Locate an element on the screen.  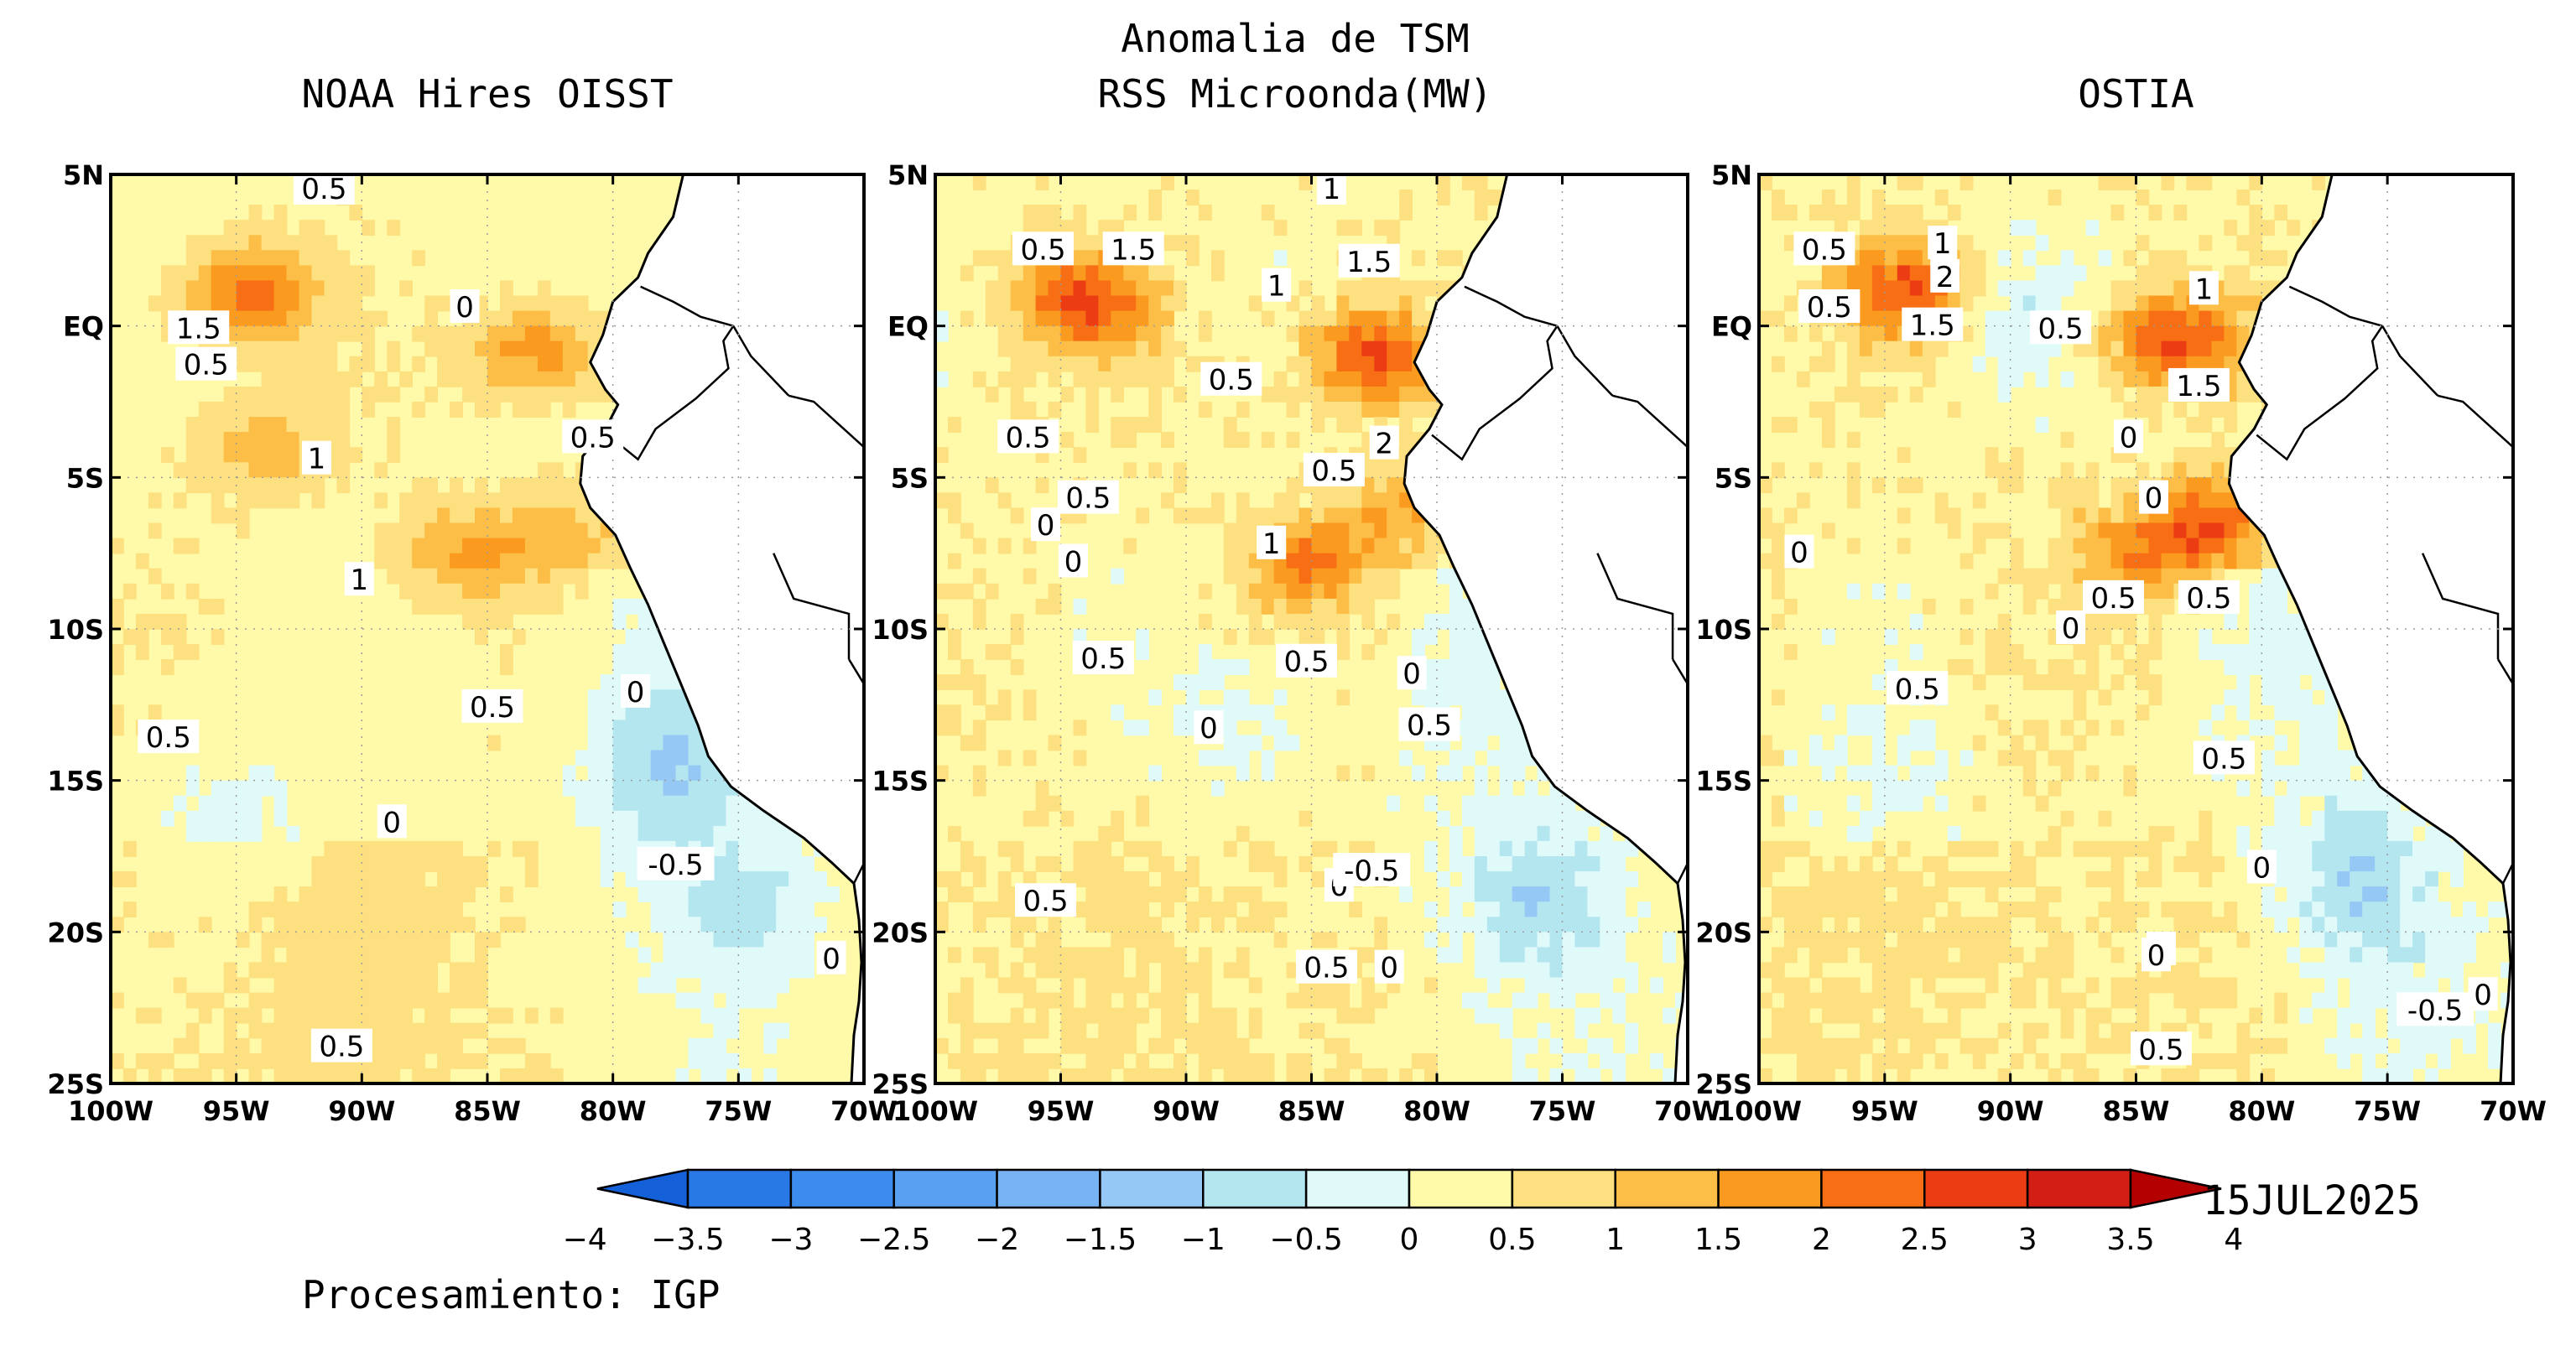
contour-label-text: -0.5 is located at coordinates (2435, 1010).